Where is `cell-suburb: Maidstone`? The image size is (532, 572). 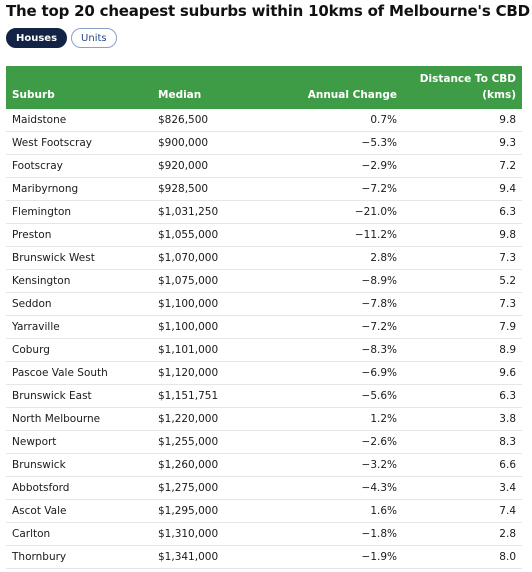
cell-suburb: Maidstone is located at coordinates (79, 120).